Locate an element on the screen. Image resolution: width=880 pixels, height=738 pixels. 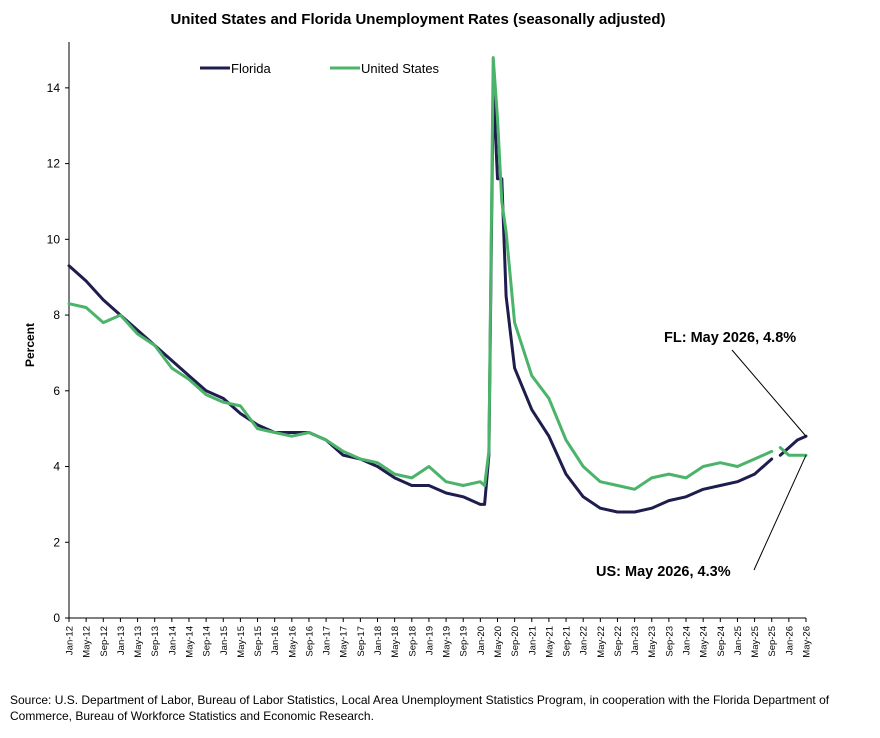
y-tick-label: 14 is located at coordinates (54, 88).